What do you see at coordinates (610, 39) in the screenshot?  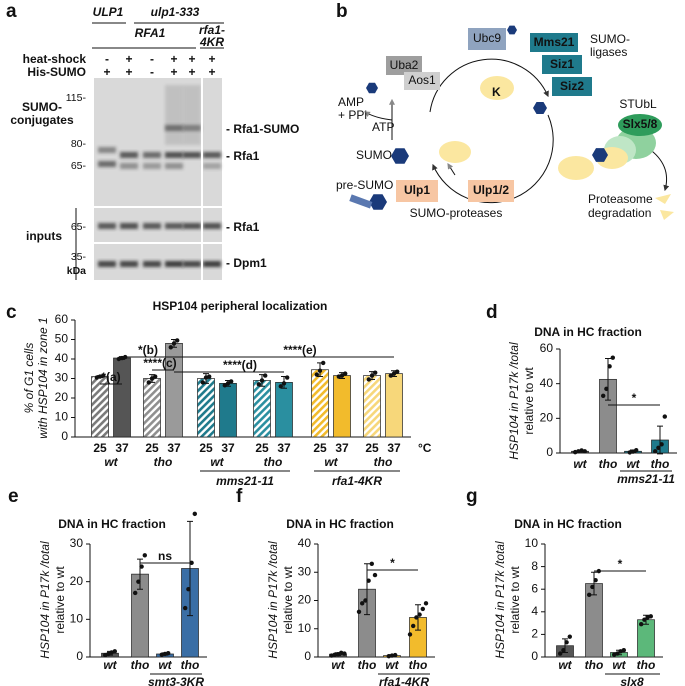 I see `group-label: SUMO-` at bounding box center [610, 39].